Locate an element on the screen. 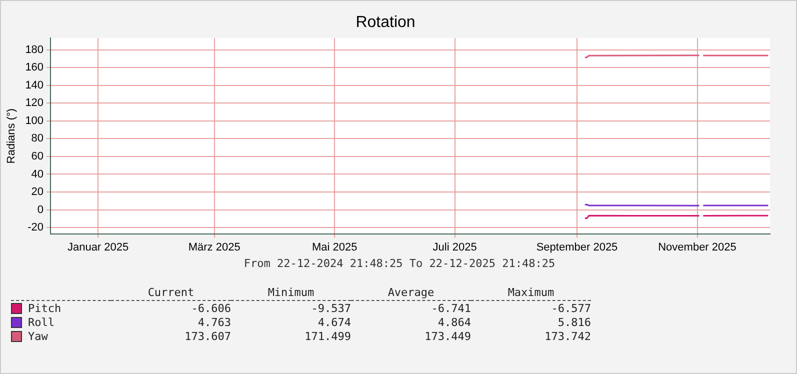 This screenshot has width=797, height=374. chart-title: Rotation is located at coordinates (386, 23).